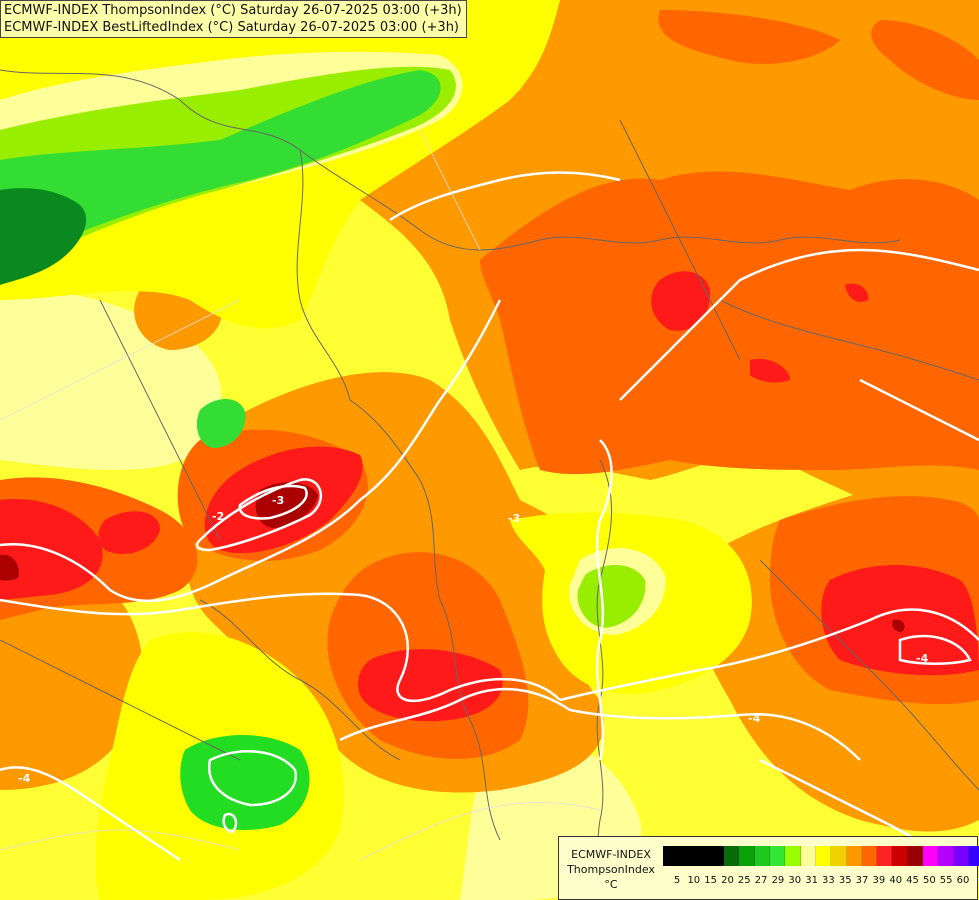 The image size is (979, 900). I want to click on red-zone-southeast, so click(900, 620).